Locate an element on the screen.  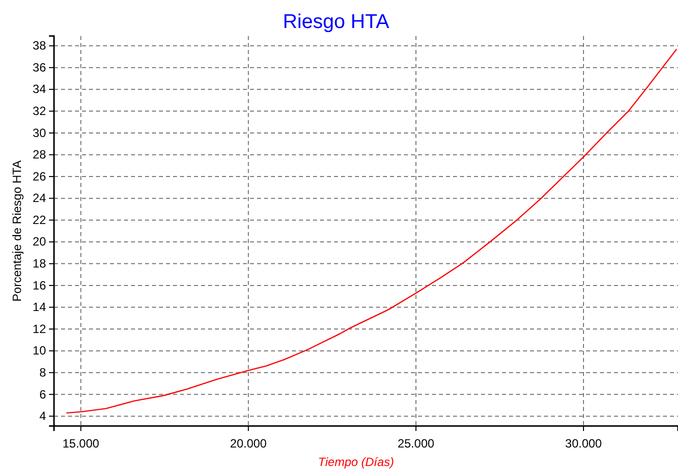
y-tick-label: 32 is located at coordinates (39, 111).